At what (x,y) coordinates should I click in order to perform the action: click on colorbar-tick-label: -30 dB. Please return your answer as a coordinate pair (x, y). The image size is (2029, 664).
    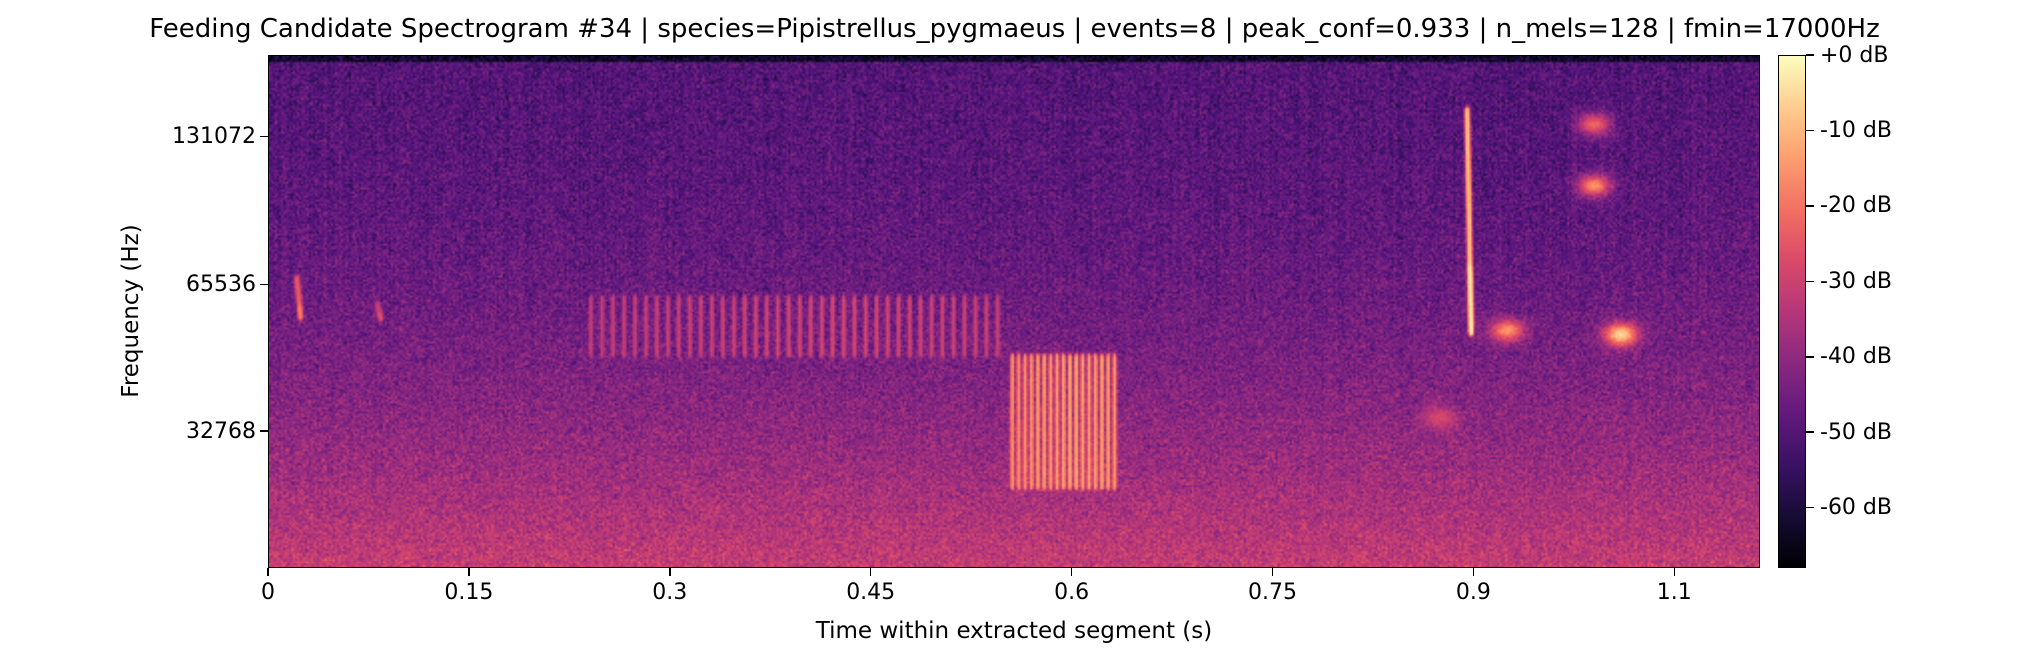
    Looking at the image, I should click on (1856, 281).